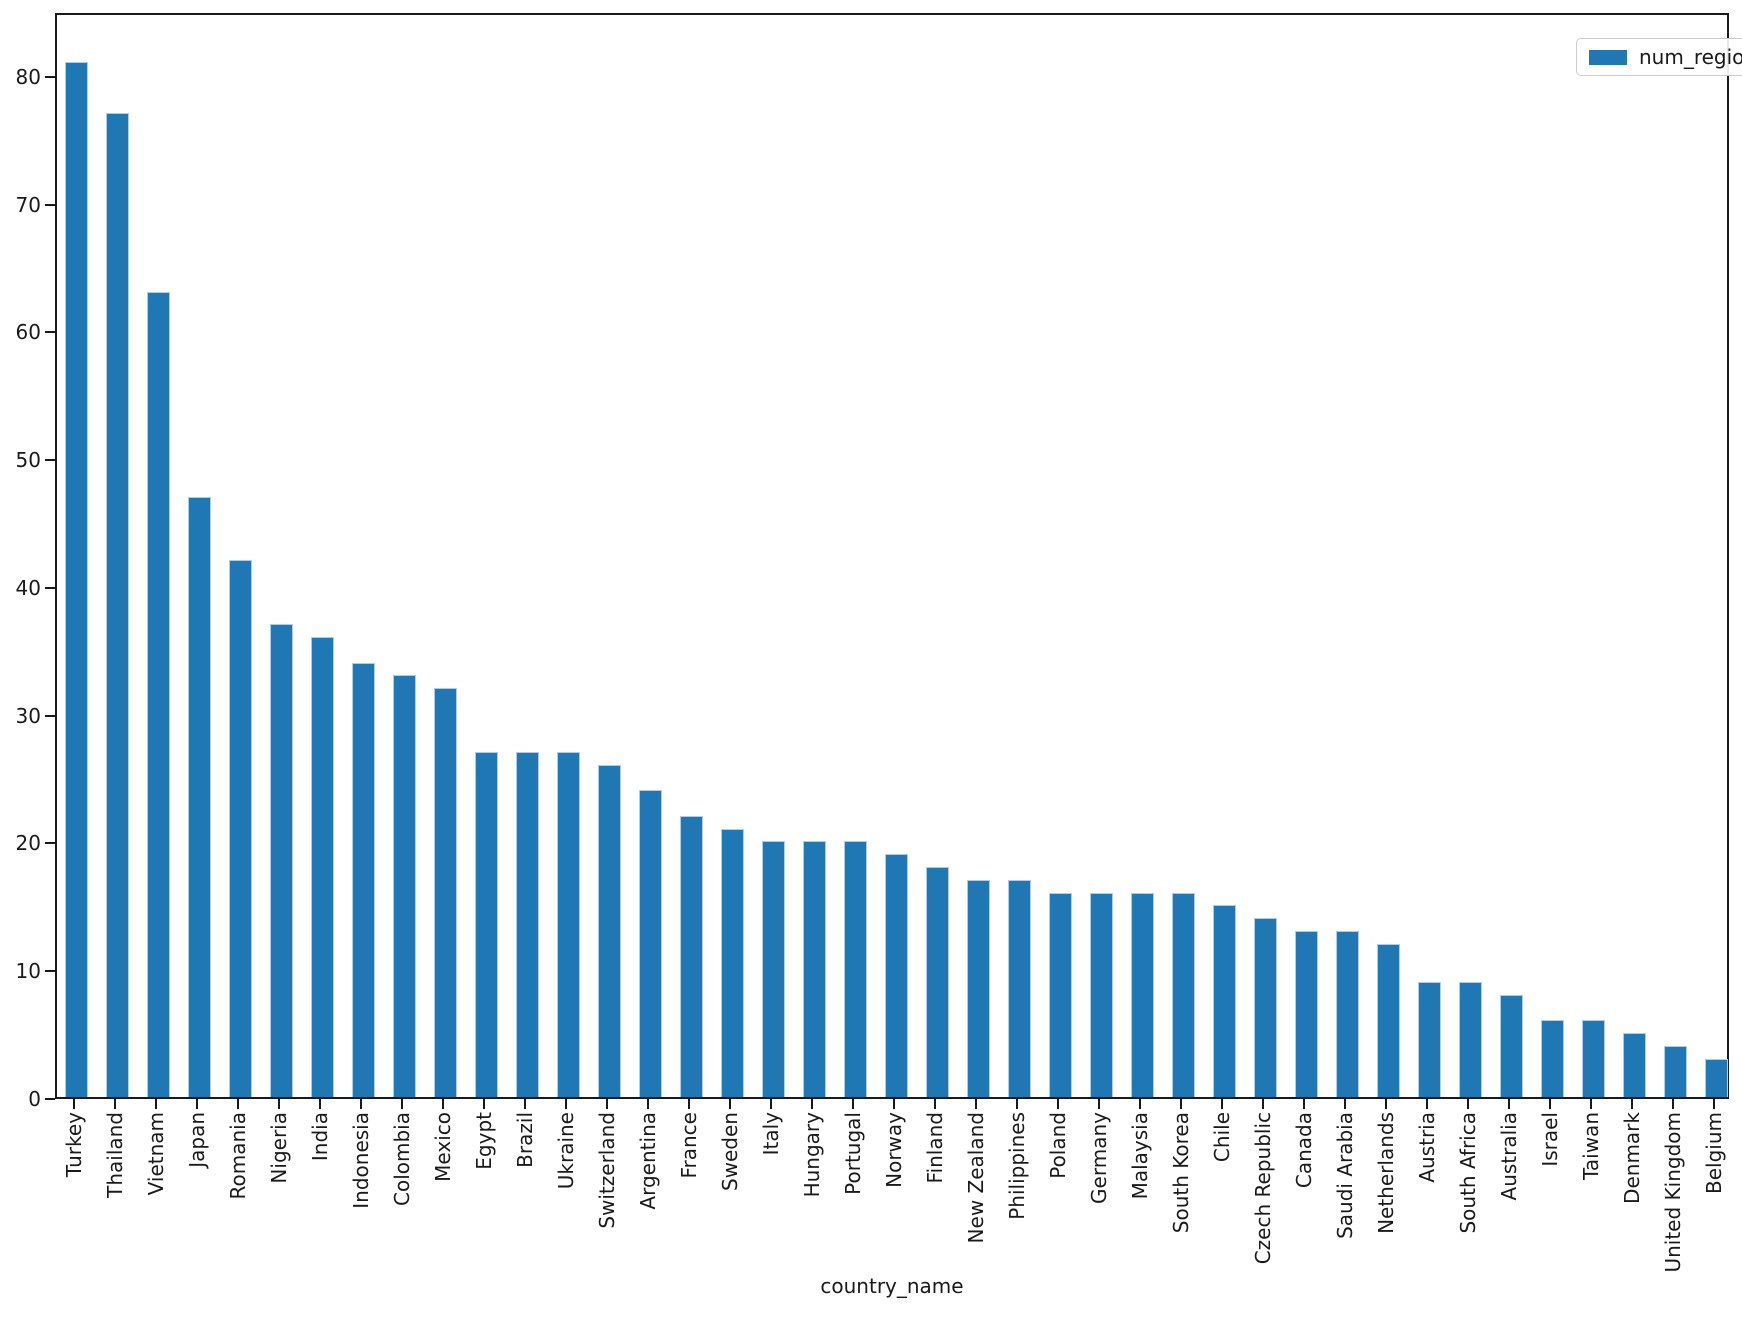 The height and width of the screenshot is (1318, 1742). I want to click on x-tick-label: Chile, so click(1222, 1137).